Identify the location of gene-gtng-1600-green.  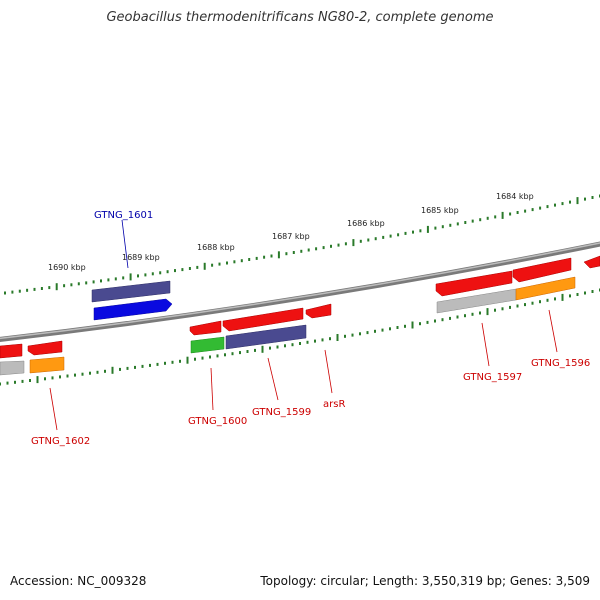
(207, 345).